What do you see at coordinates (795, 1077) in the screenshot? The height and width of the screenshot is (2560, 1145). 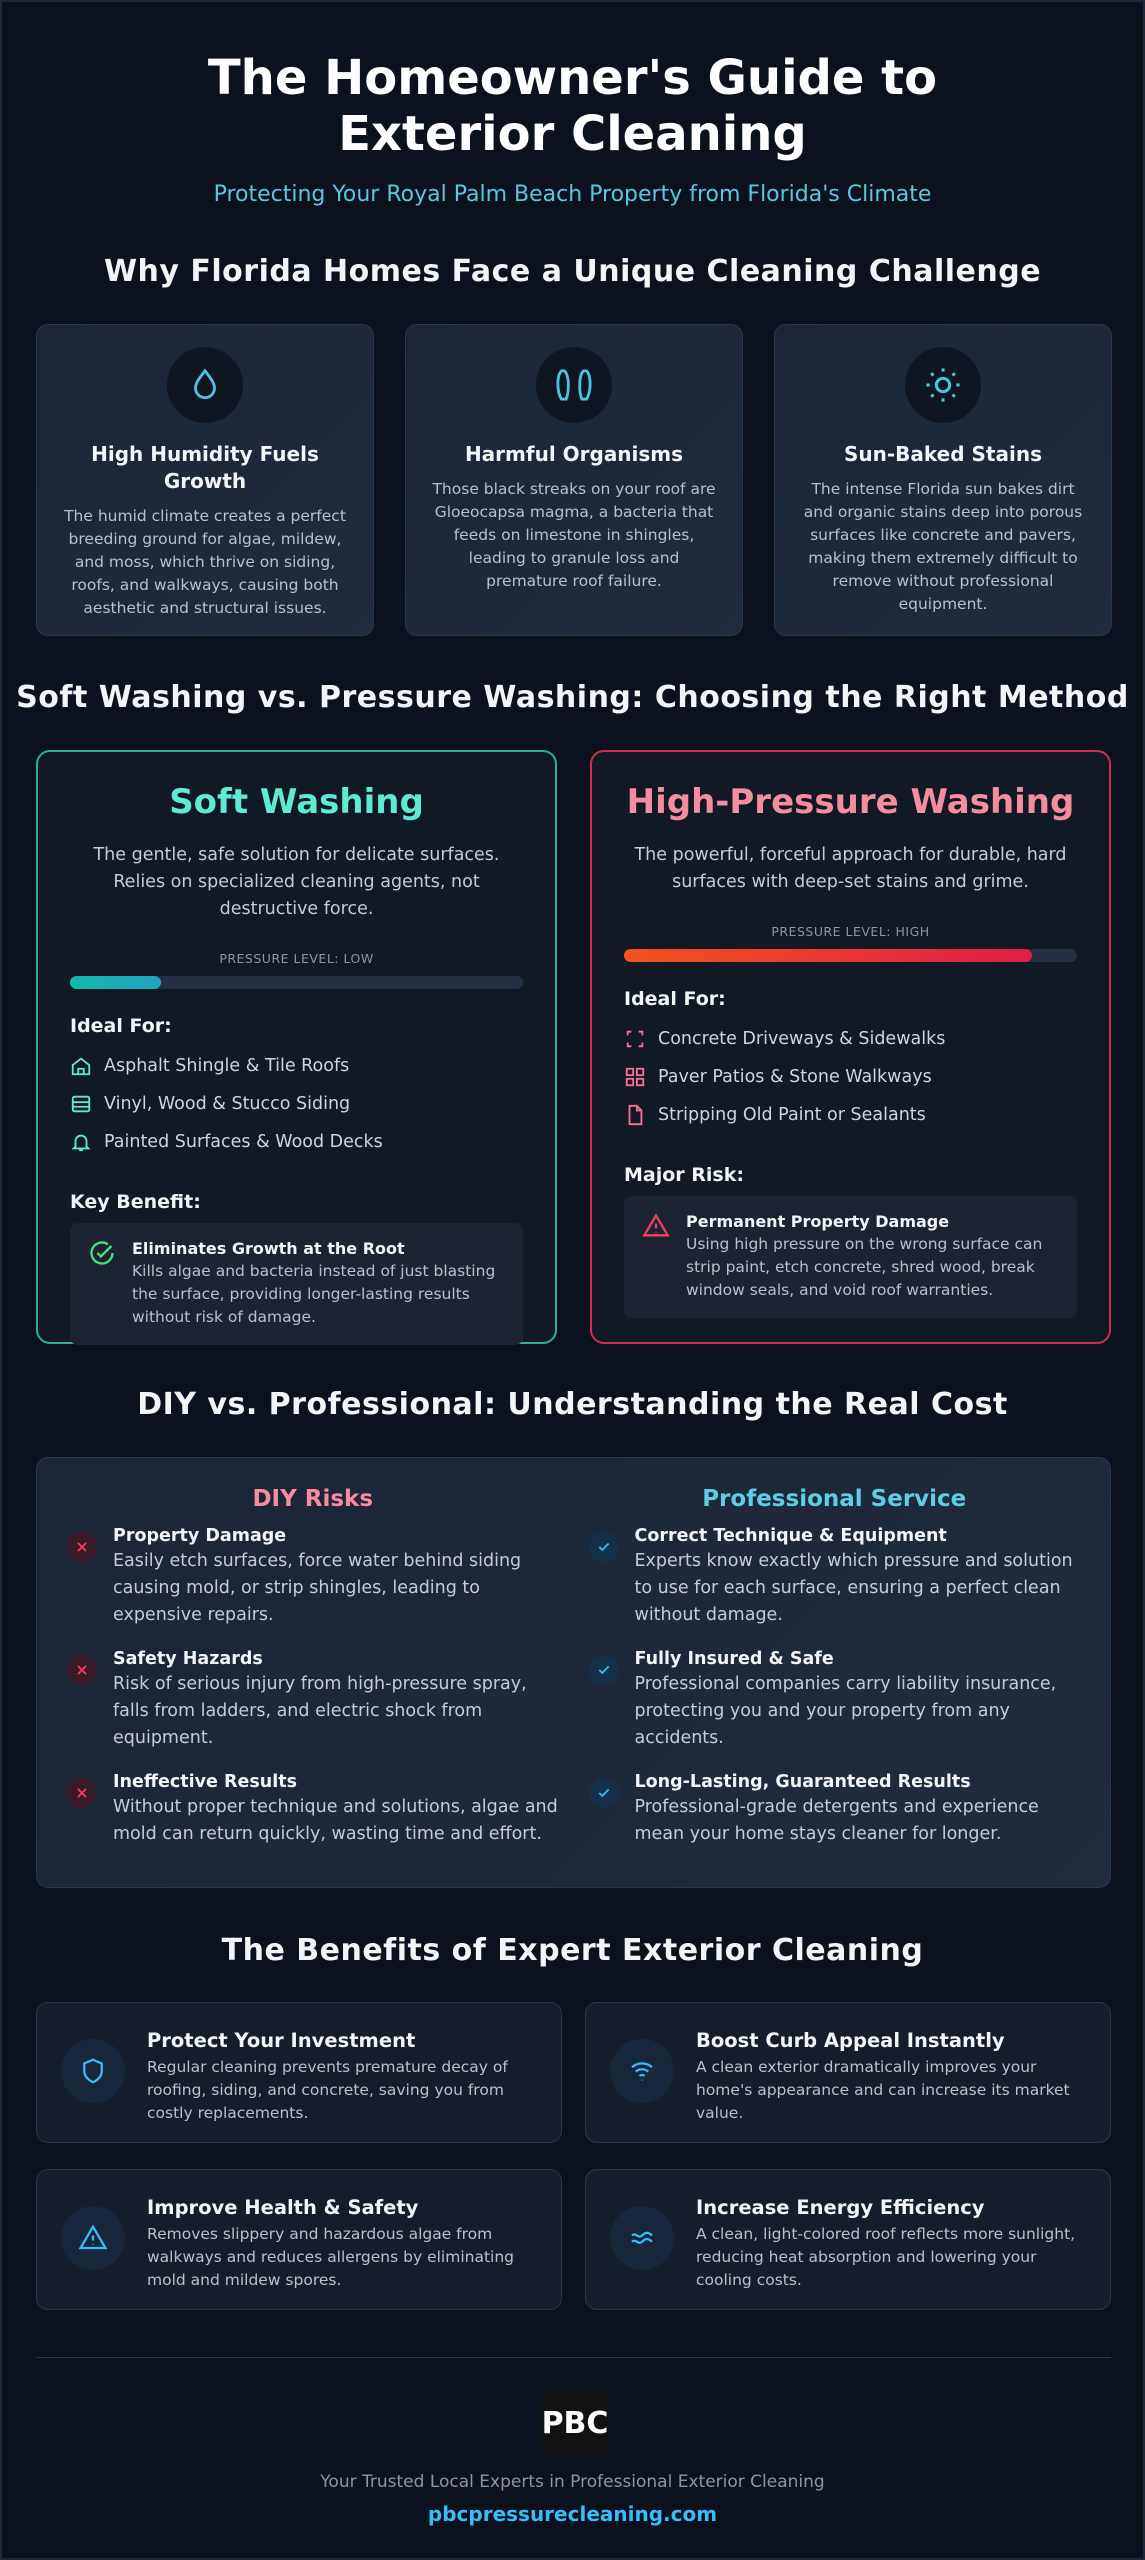 I see `item-text: Paver Patios & Stone Walkways` at bounding box center [795, 1077].